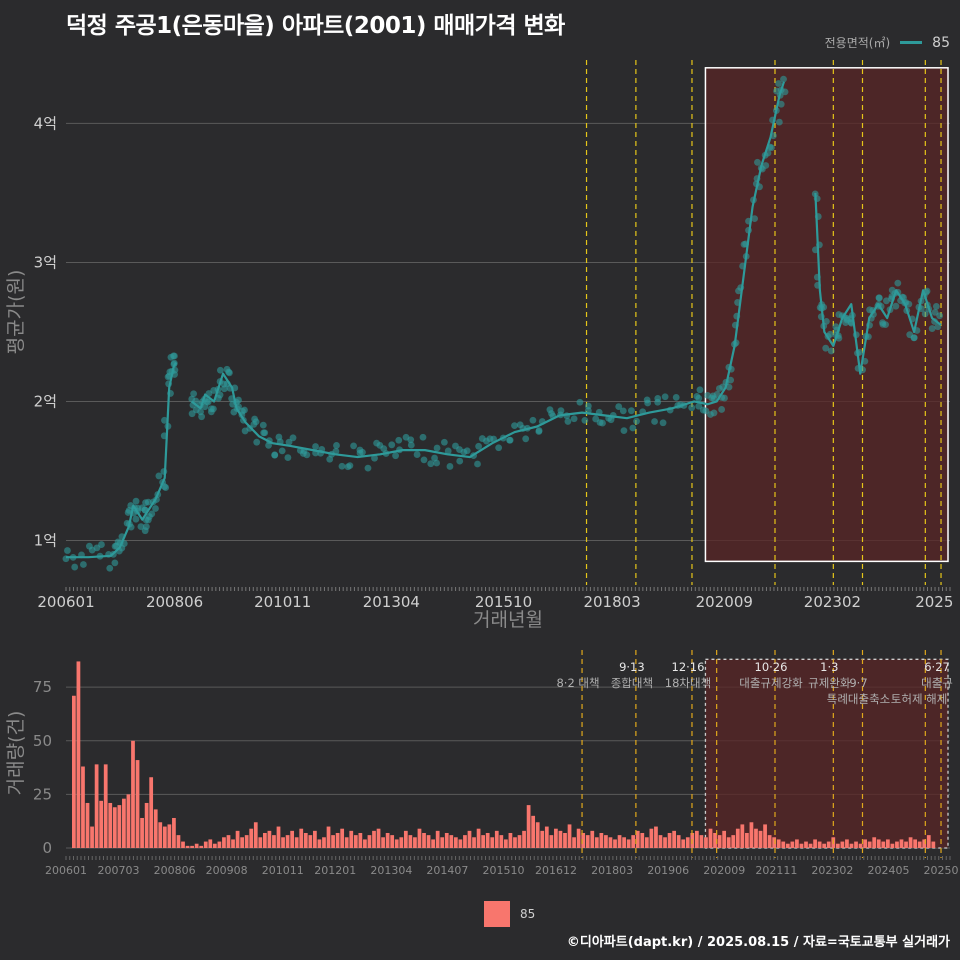 Image resolution: width=960 pixels, height=960 pixels. What do you see at coordinates (612, 870) in the screenshot?
I see `volume-x-tick: 201803` at bounding box center [612, 870].